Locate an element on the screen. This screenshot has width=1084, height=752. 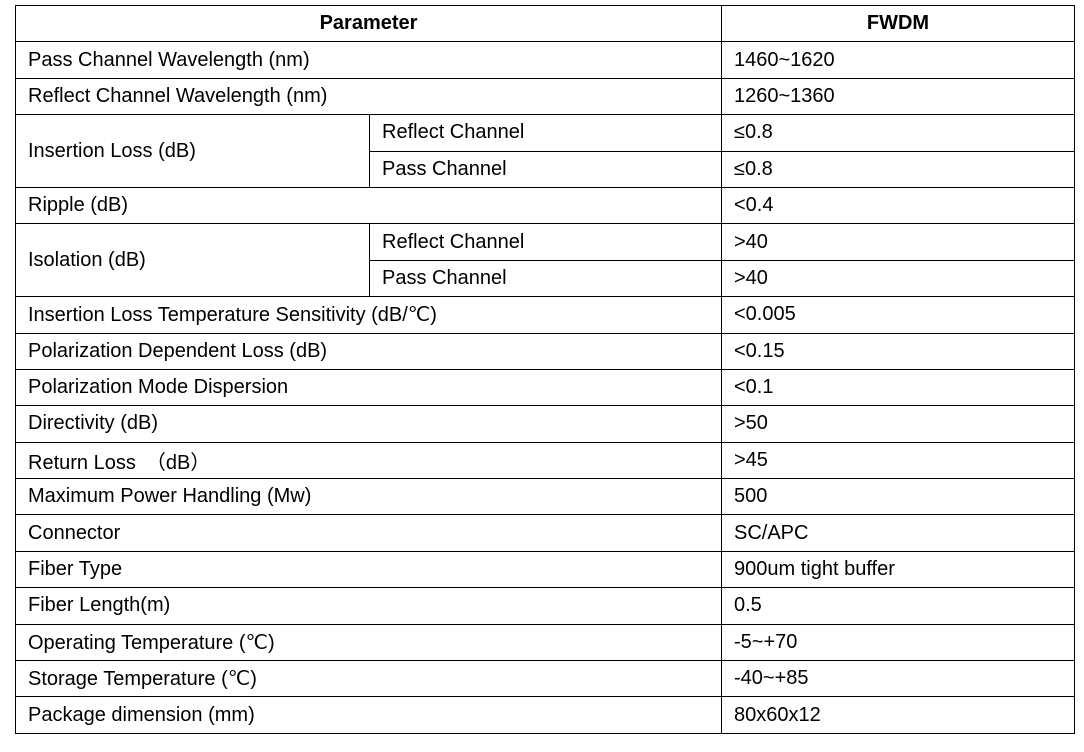
table-row: Package dimension (mm) 80x60x12 is located at coordinates (545, 715).